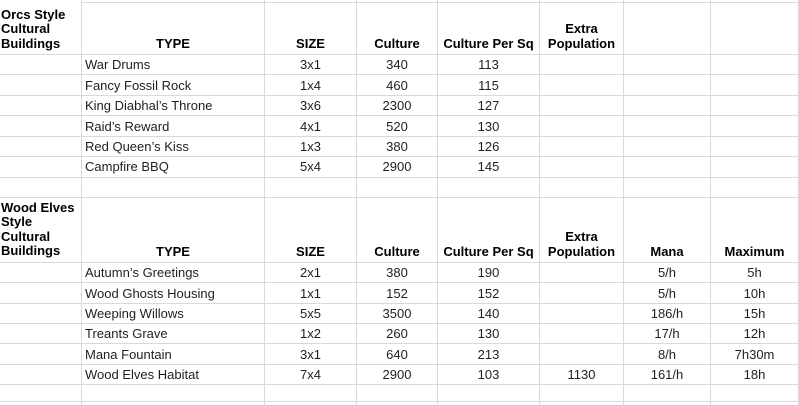 The image size is (799, 405). I want to click on type-cell: War Drums, so click(173, 65).